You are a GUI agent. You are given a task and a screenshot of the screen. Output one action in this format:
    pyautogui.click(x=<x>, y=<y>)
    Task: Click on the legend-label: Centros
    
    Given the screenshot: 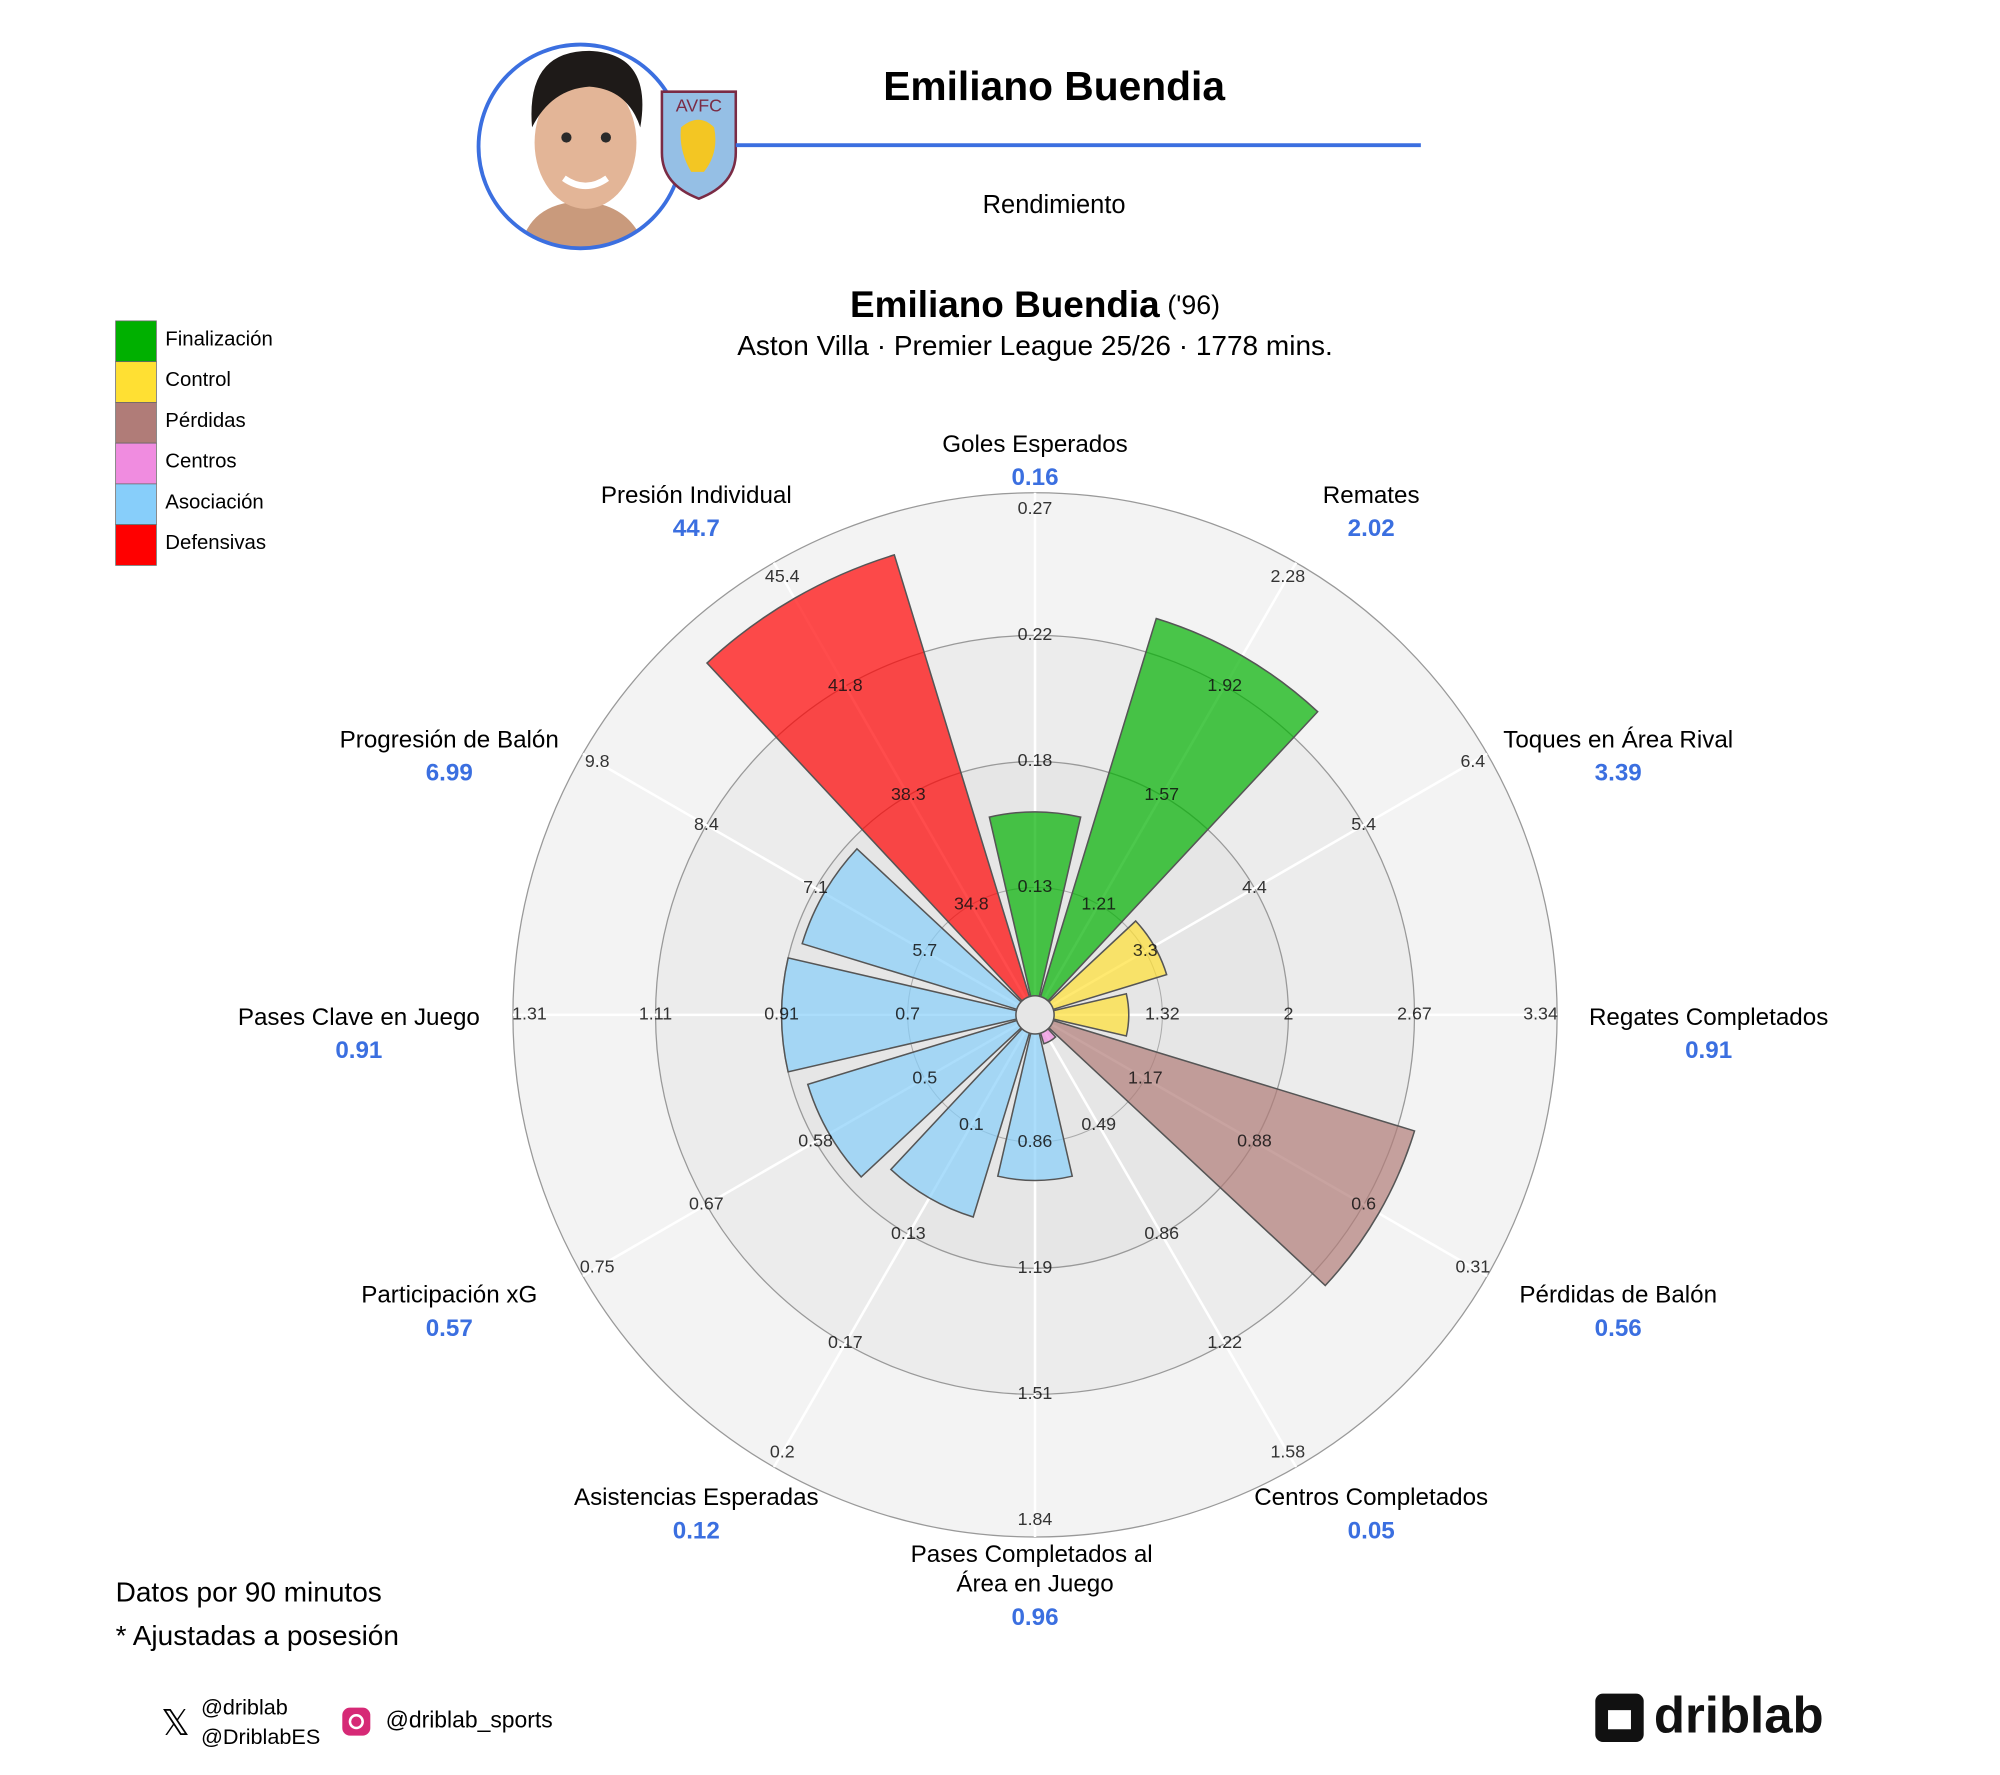 What is the action you would take?
    pyautogui.click(x=200, y=462)
    